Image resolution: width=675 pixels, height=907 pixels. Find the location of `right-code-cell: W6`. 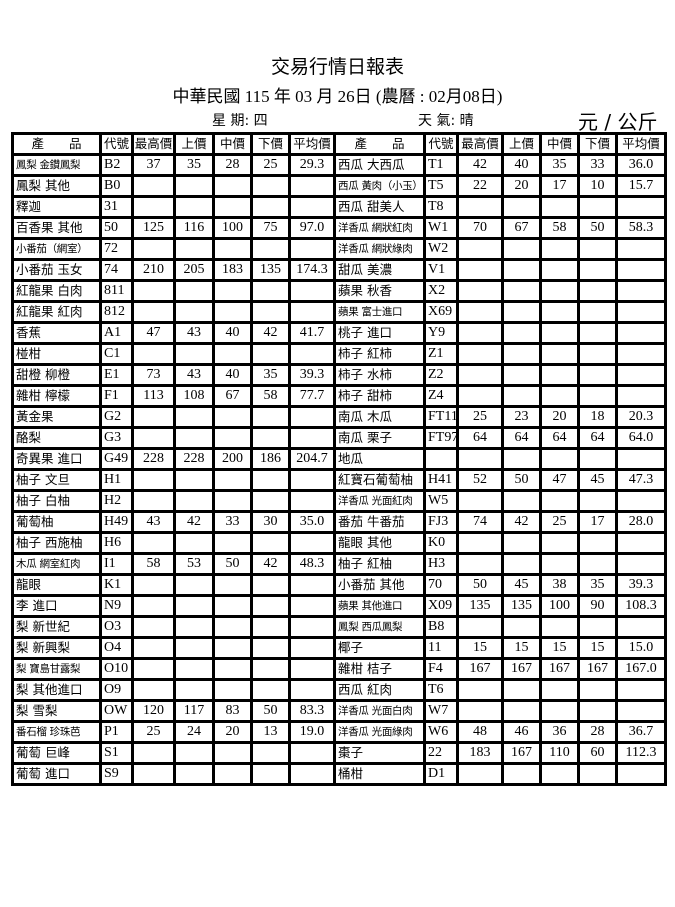

right-code-cell: W6 is located at coordinates (441, 732).